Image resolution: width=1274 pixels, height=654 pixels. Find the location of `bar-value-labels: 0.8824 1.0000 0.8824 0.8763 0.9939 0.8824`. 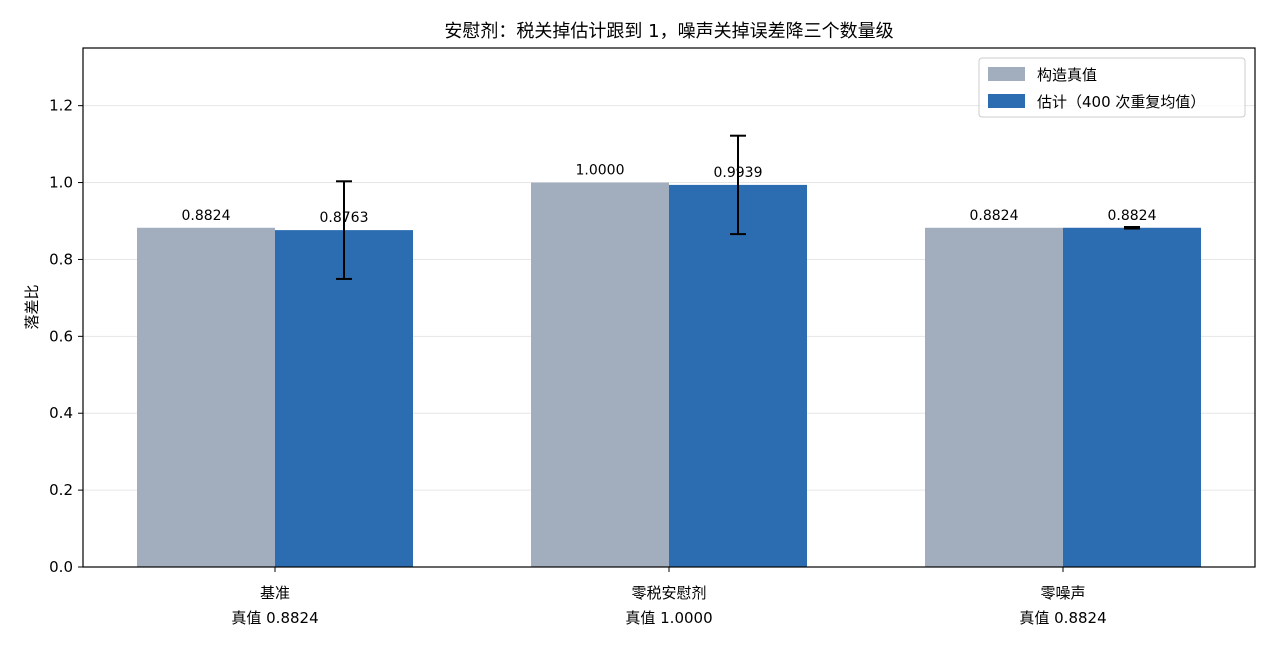

bar-value-labels: 0.8824 1.0000 0.8824 0.8763 0.9939 0.8824 is located at coordinates (669, 195).